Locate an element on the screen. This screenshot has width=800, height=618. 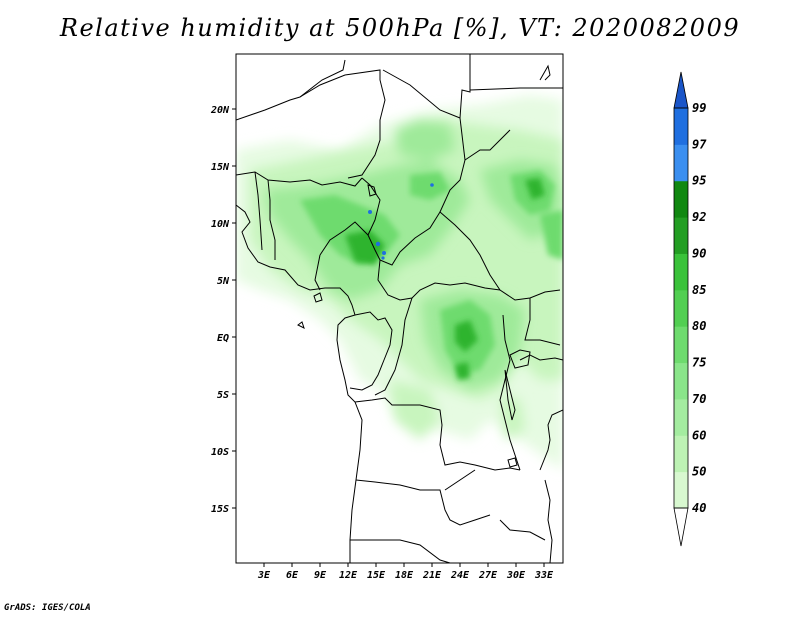
lon-tick: 6E is located at coordinates (292, 575).